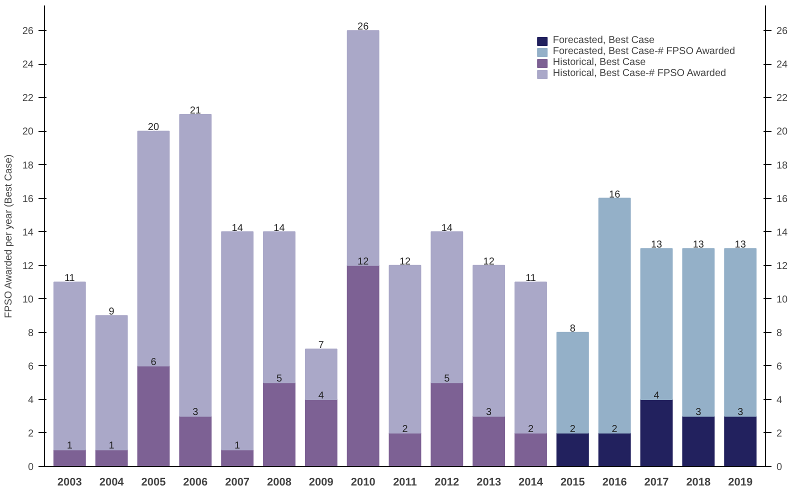 Image resolution: width=798 pixels, height=495 pixels. What do you see at coordinates (782, 166) in the screenshot?
I see `y2-tick-label: 18` at bounding box center [782, 166].